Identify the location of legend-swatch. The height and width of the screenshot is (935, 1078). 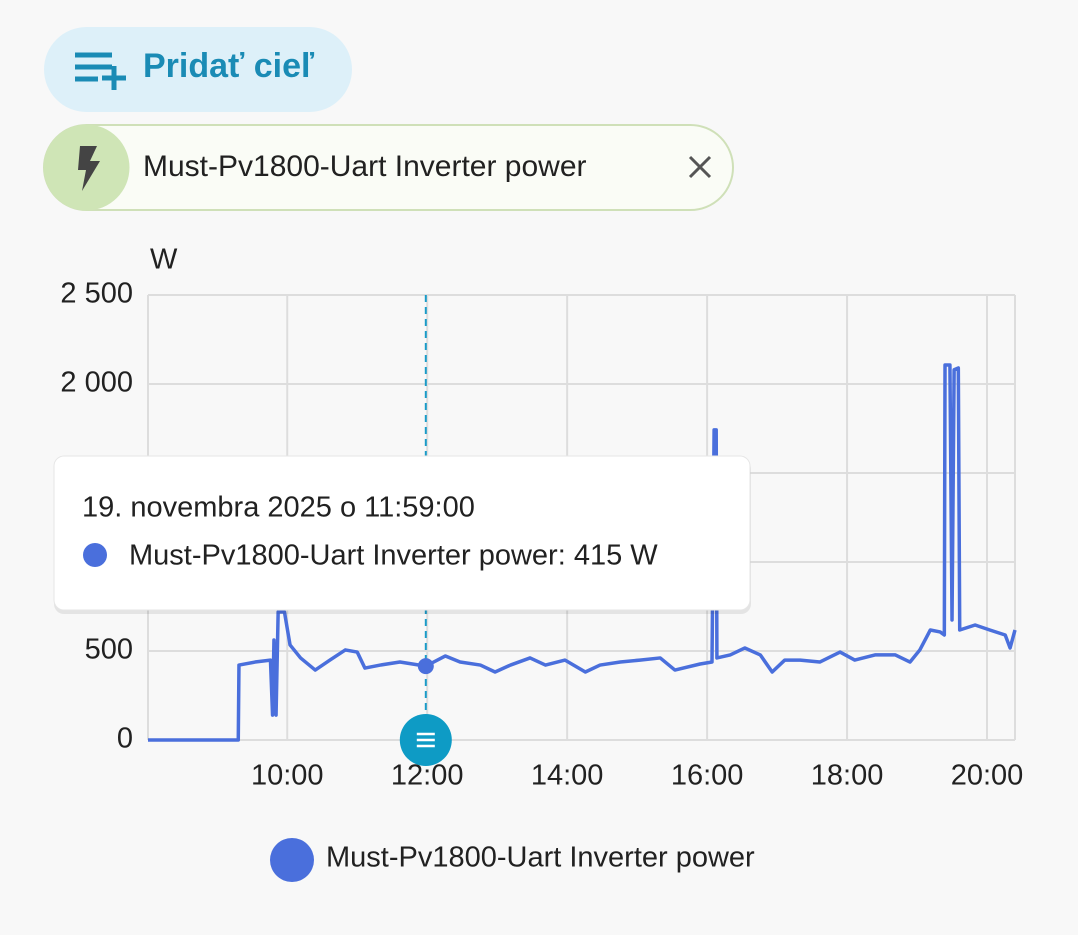
(292, 860).